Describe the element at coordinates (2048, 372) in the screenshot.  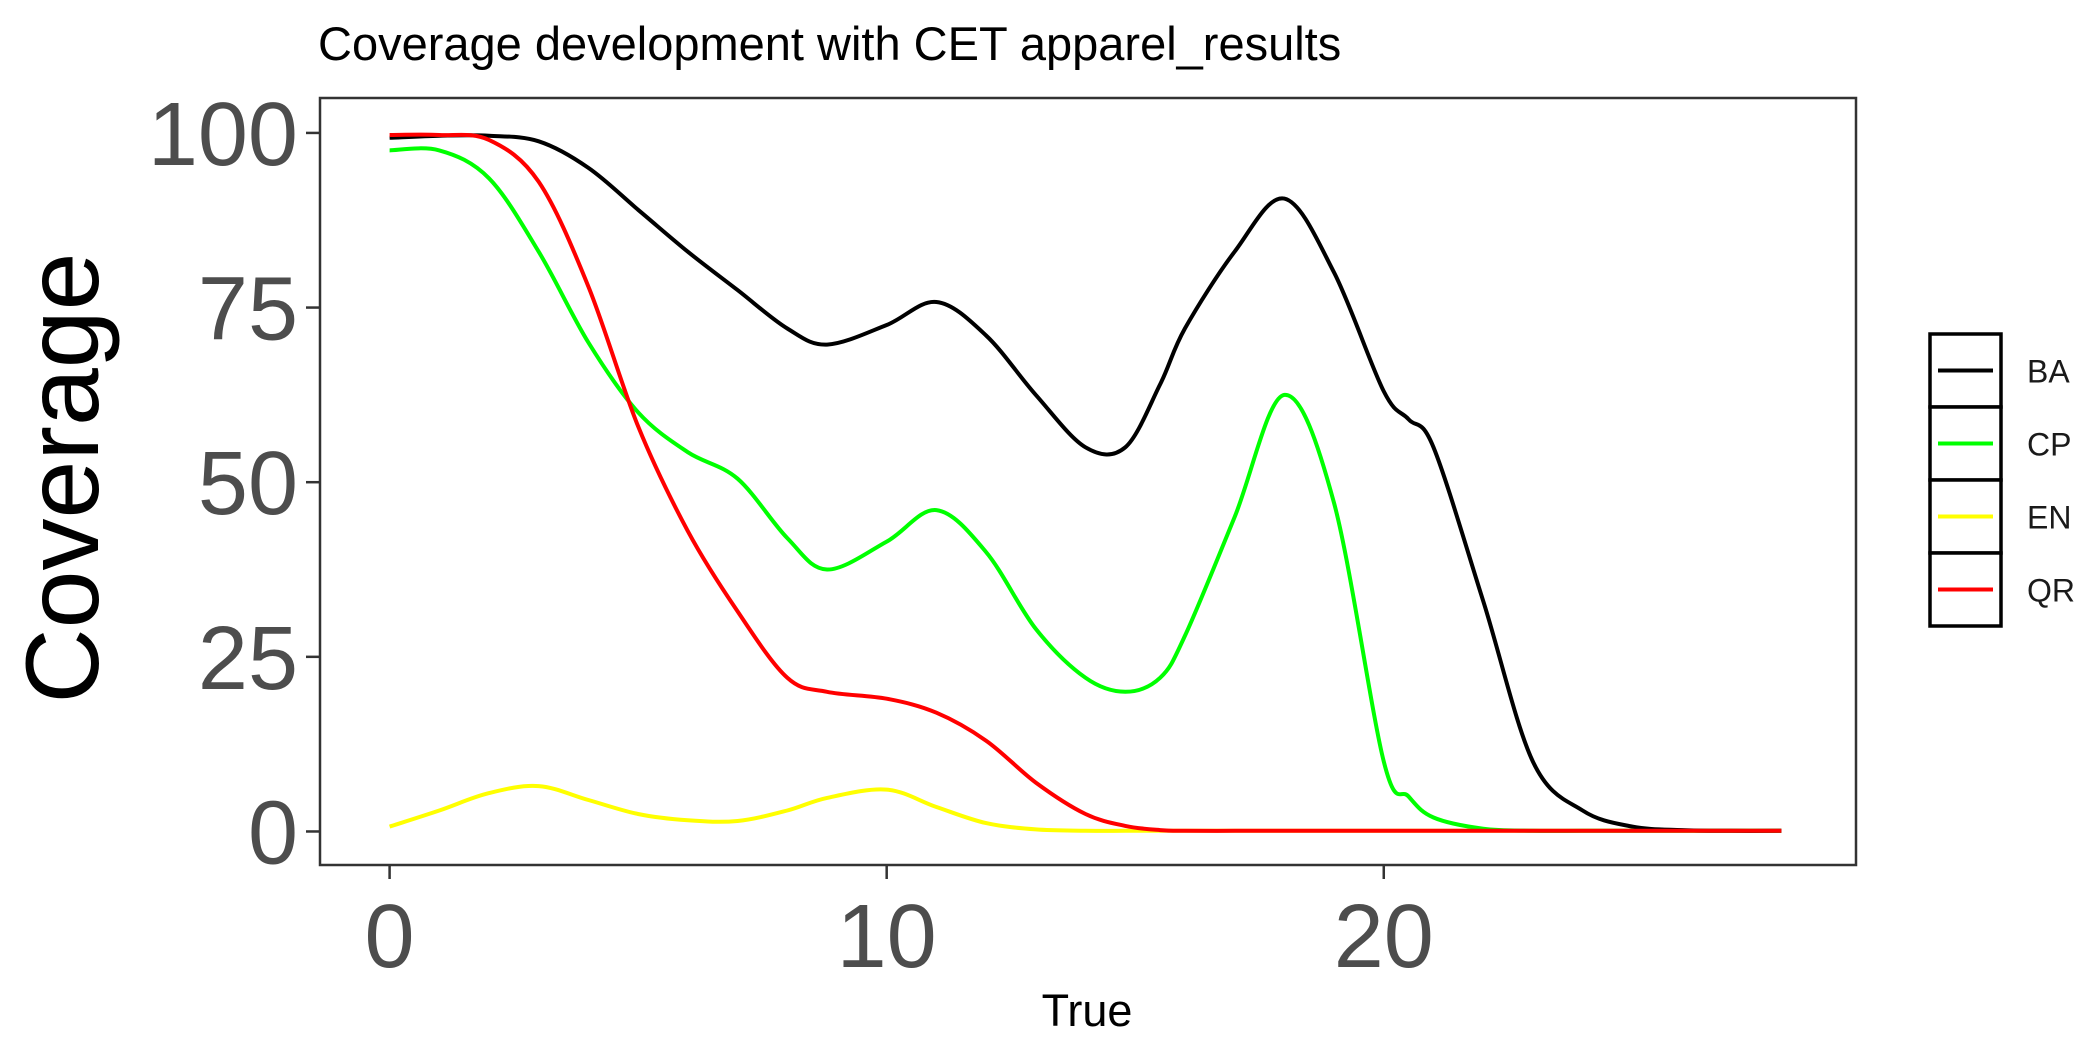
I see `legend-label-ba: BA` at that location.